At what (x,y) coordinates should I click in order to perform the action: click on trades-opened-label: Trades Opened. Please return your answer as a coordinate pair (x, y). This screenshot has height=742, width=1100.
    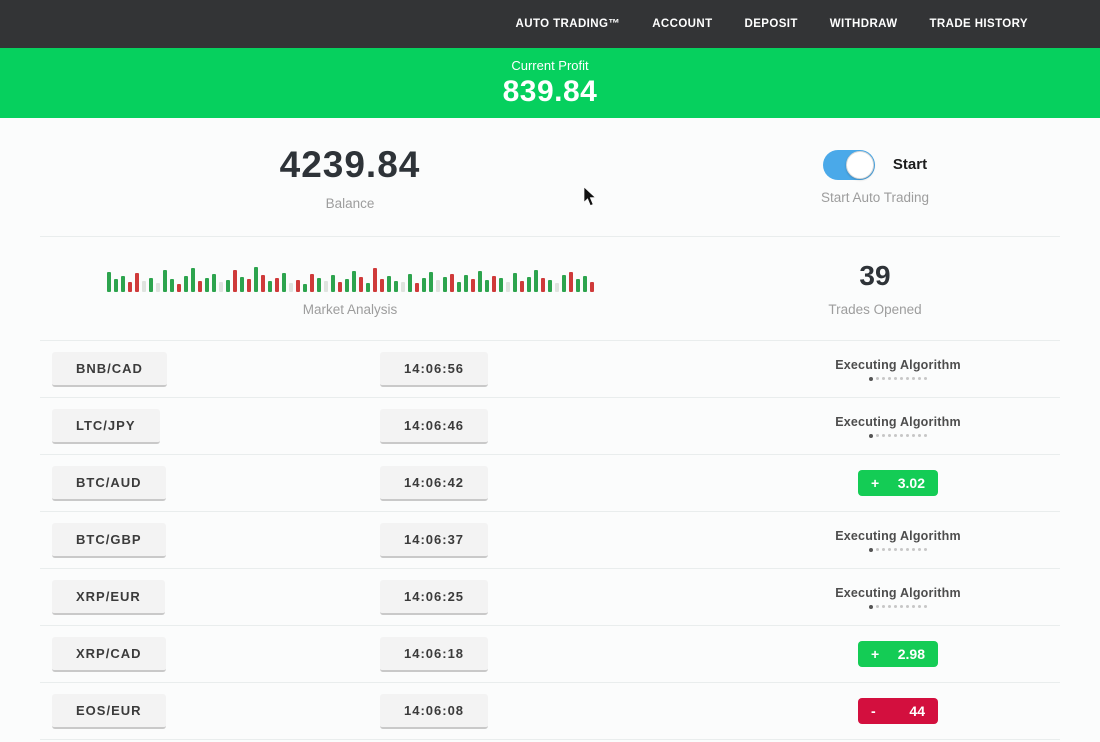
    Looking at the image, I should click on (875, 309).